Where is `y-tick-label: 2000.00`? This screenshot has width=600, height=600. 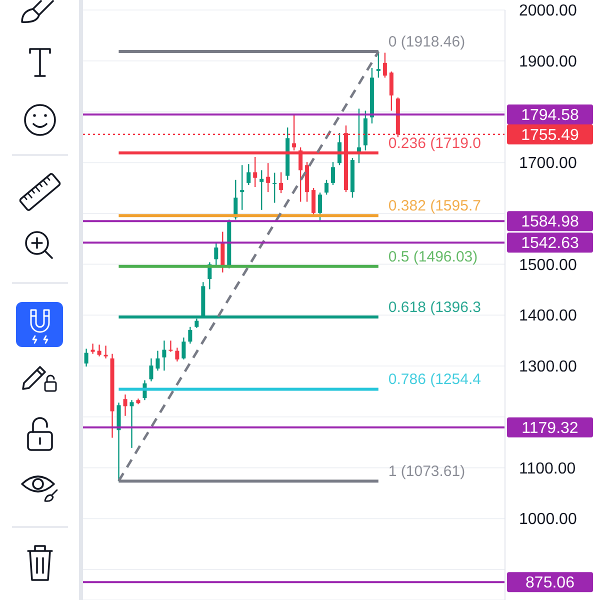
y-tick-label: 2000.00 is located at coordinates (548, 11).